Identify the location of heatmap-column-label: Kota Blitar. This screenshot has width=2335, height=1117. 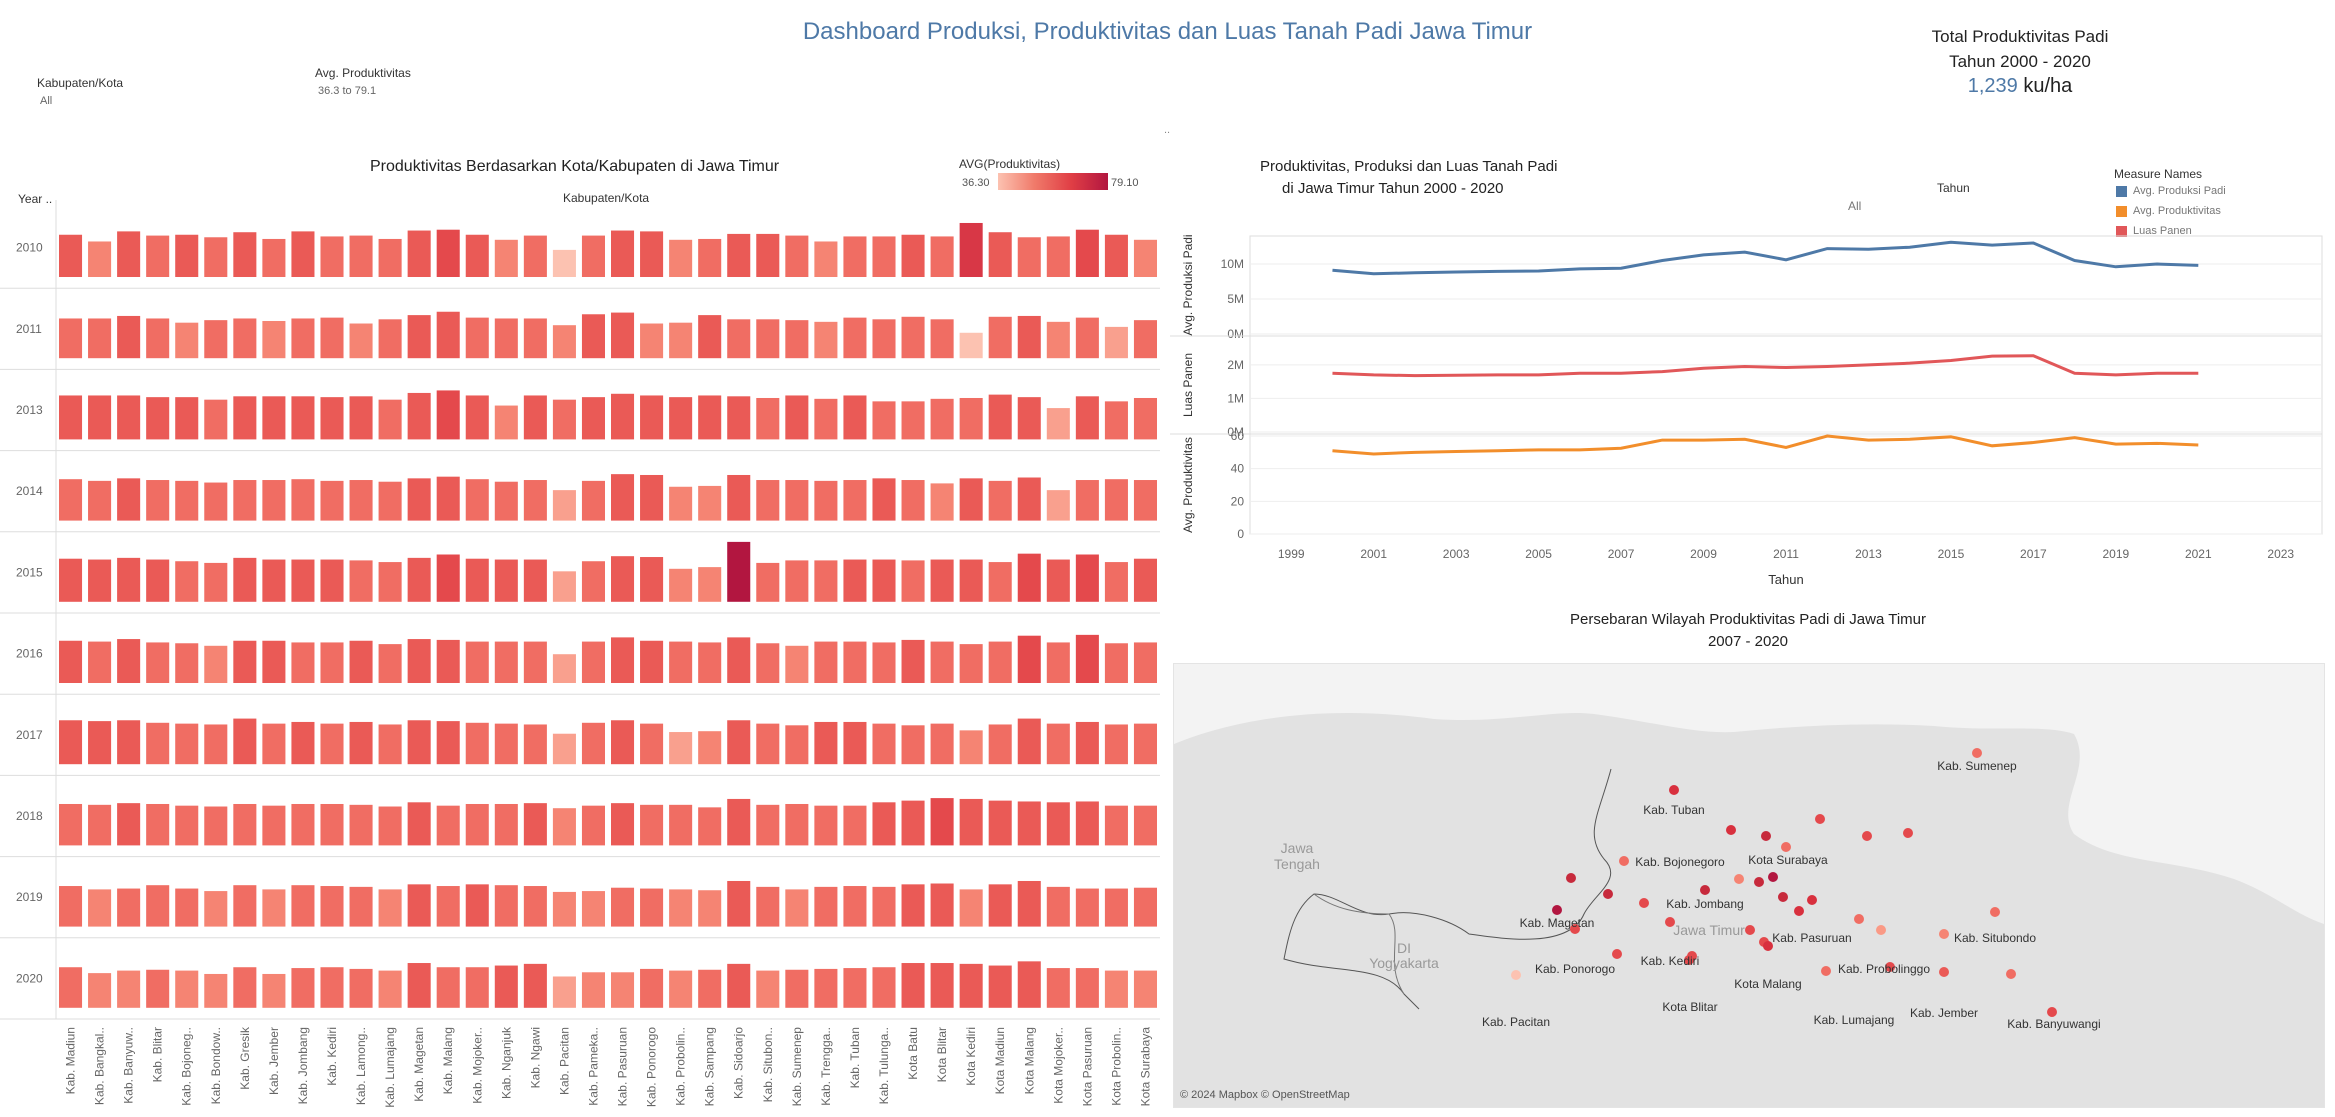
(942, 1054).